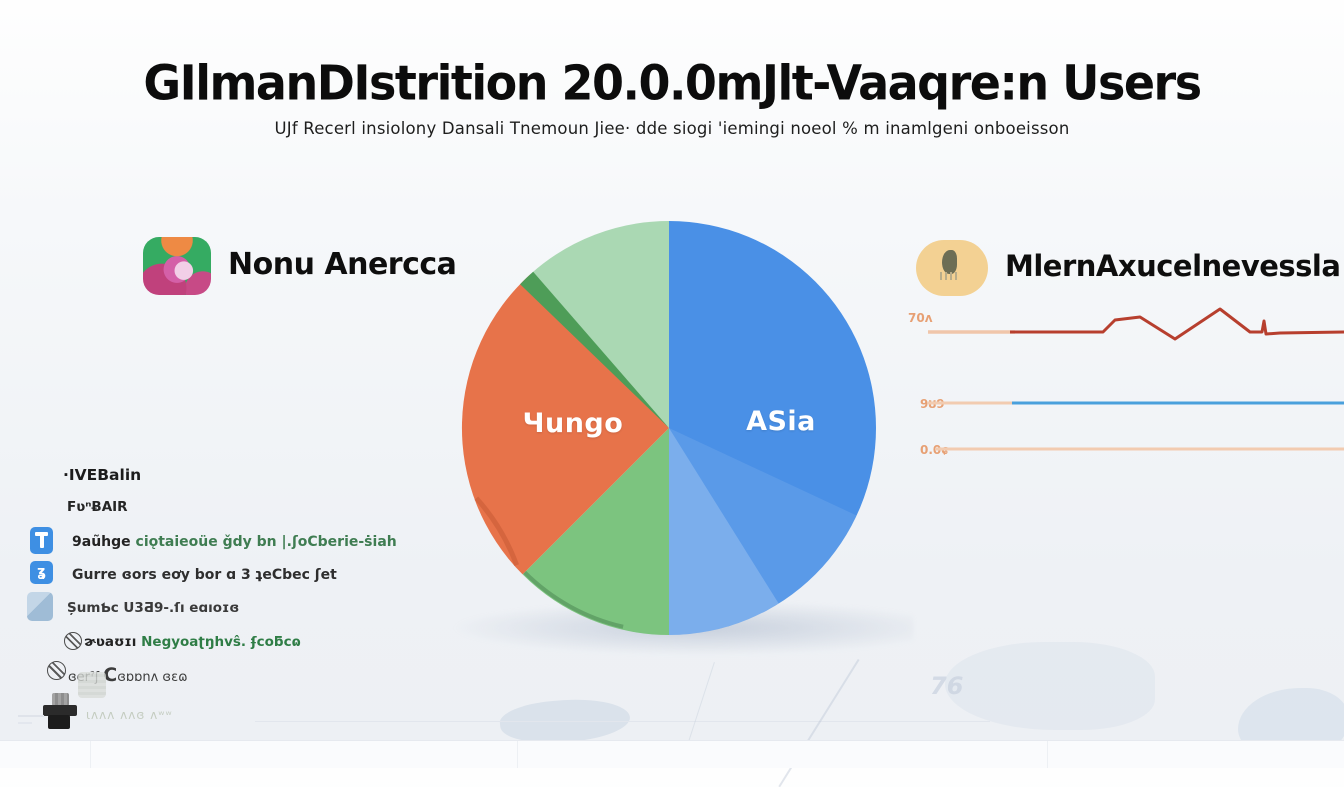 Image resolution: width=1344 pixels, height=787 pixels. I want to click on pie-slice-green-top, so click(599, 324).